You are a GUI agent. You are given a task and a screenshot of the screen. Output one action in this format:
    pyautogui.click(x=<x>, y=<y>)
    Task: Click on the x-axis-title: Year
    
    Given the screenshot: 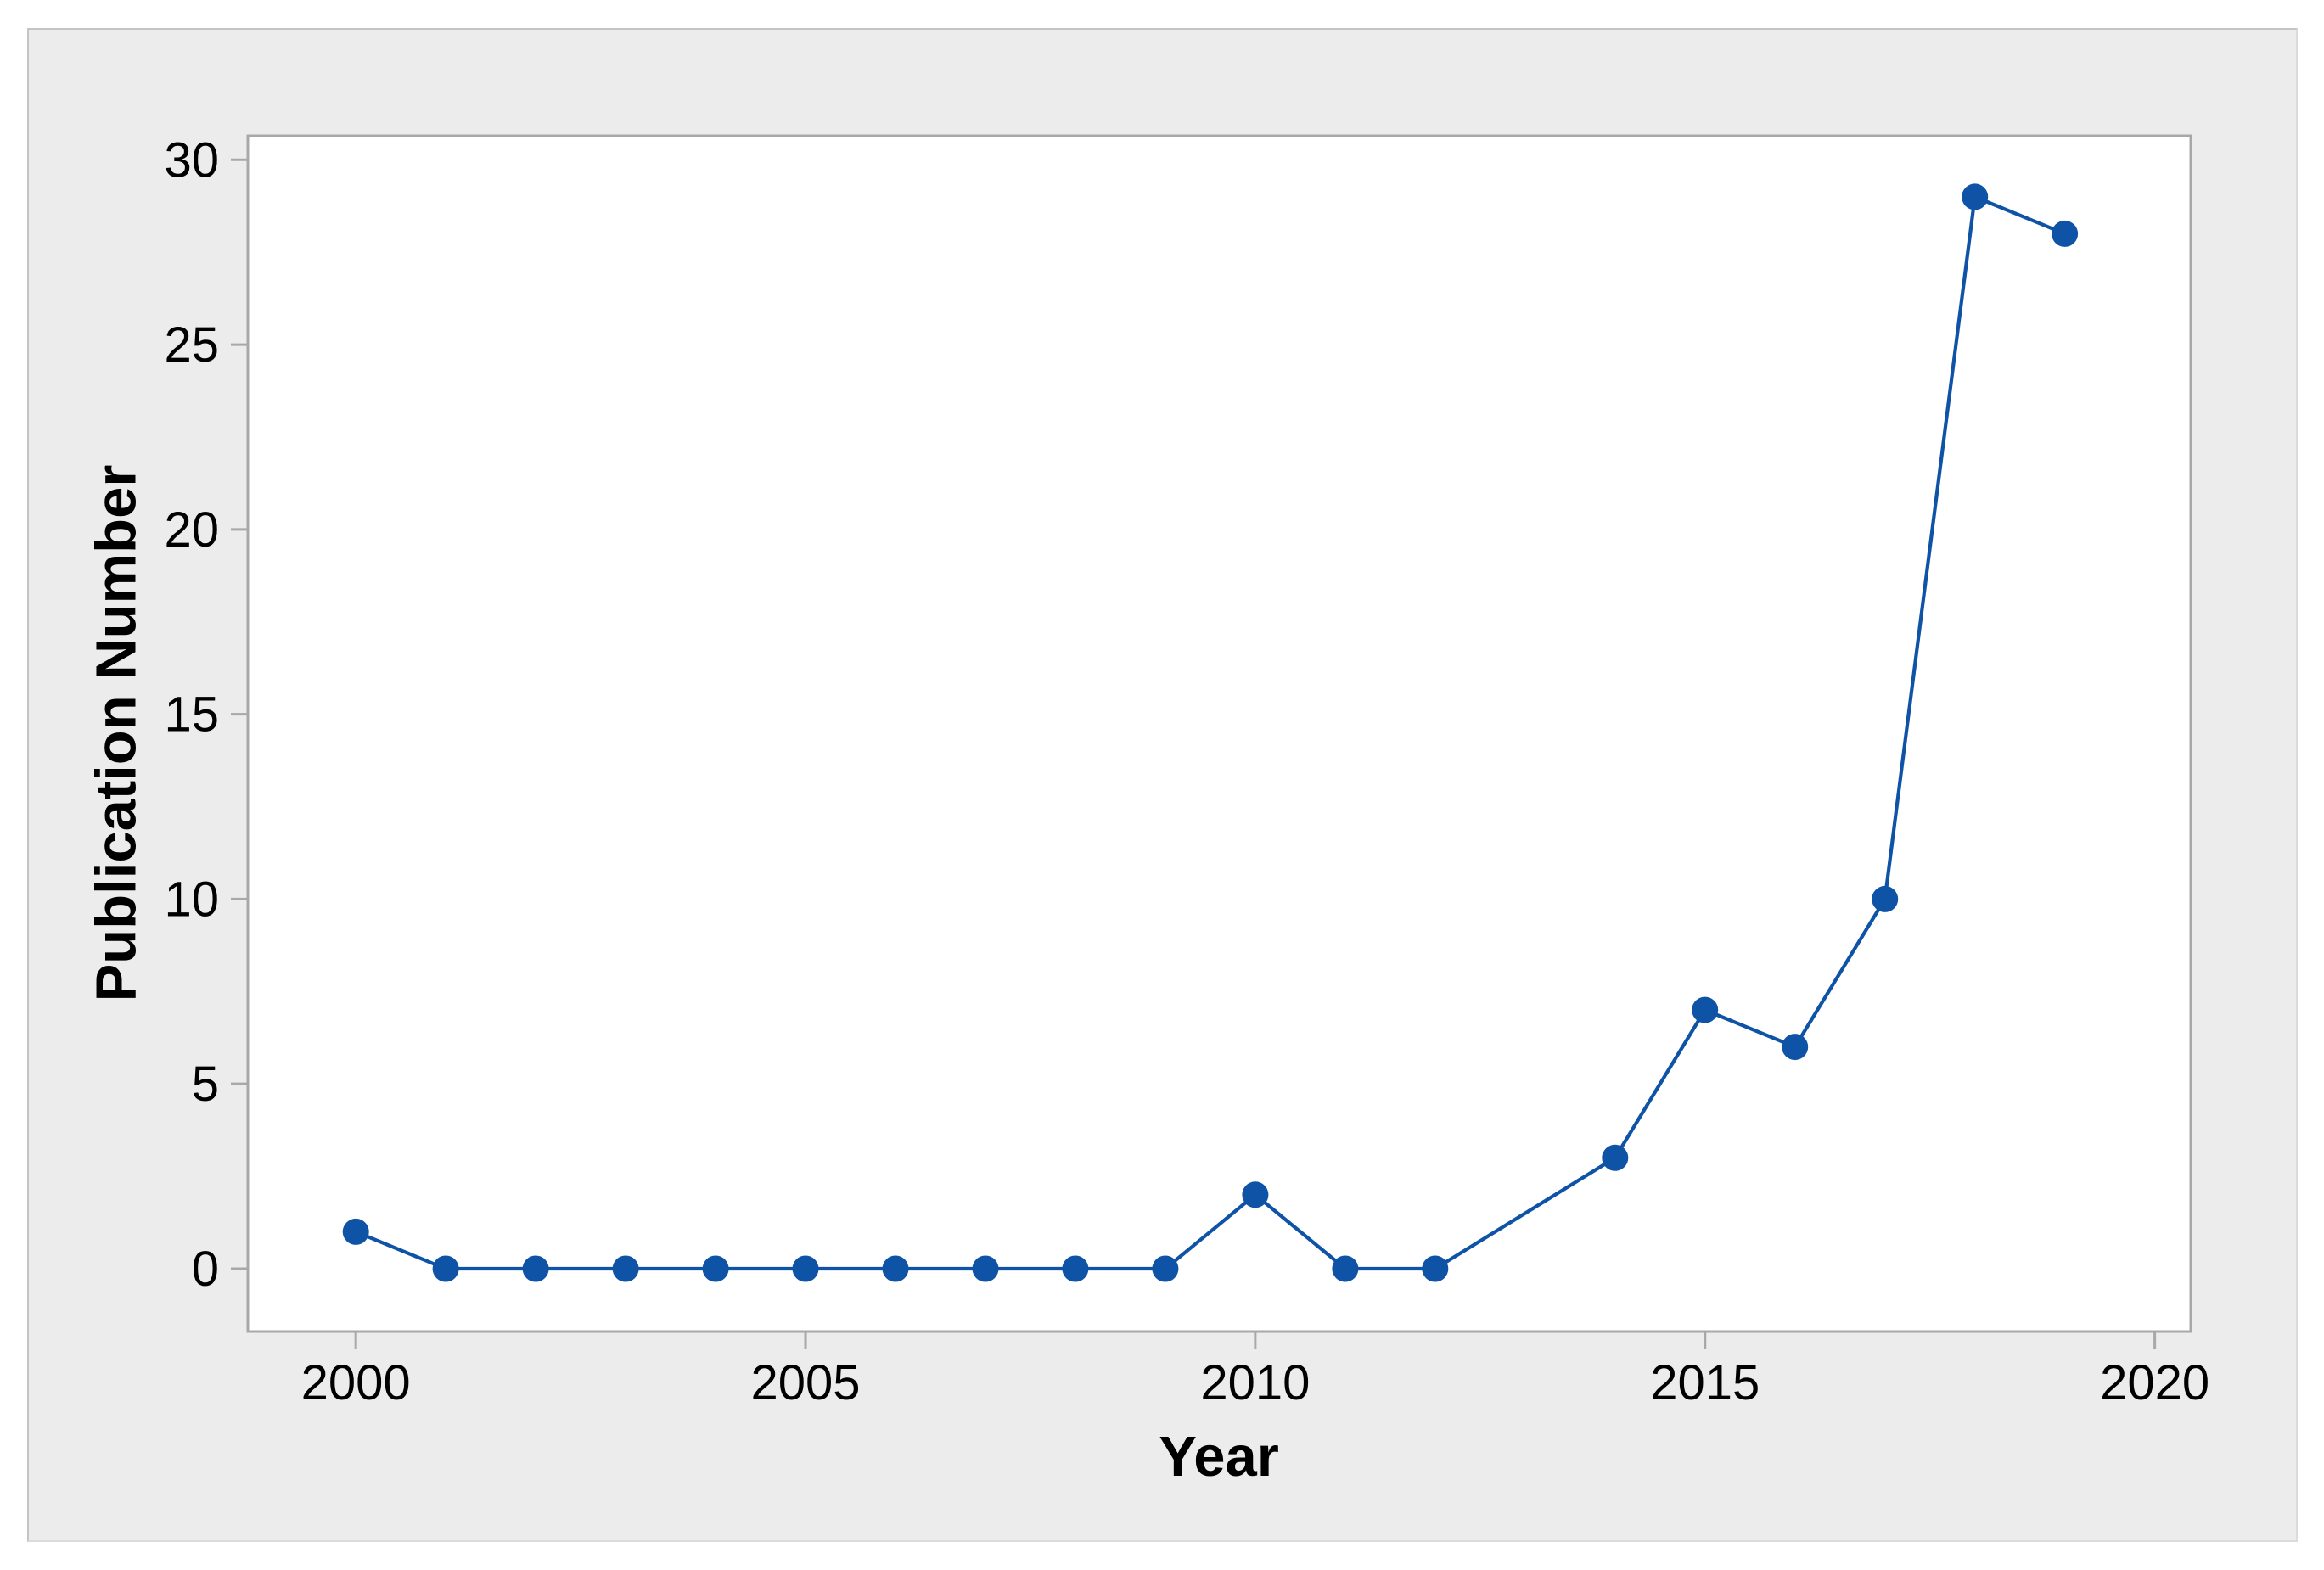 What is the action you would take?
    pyautogui.click(x=1219, y=1457)
    